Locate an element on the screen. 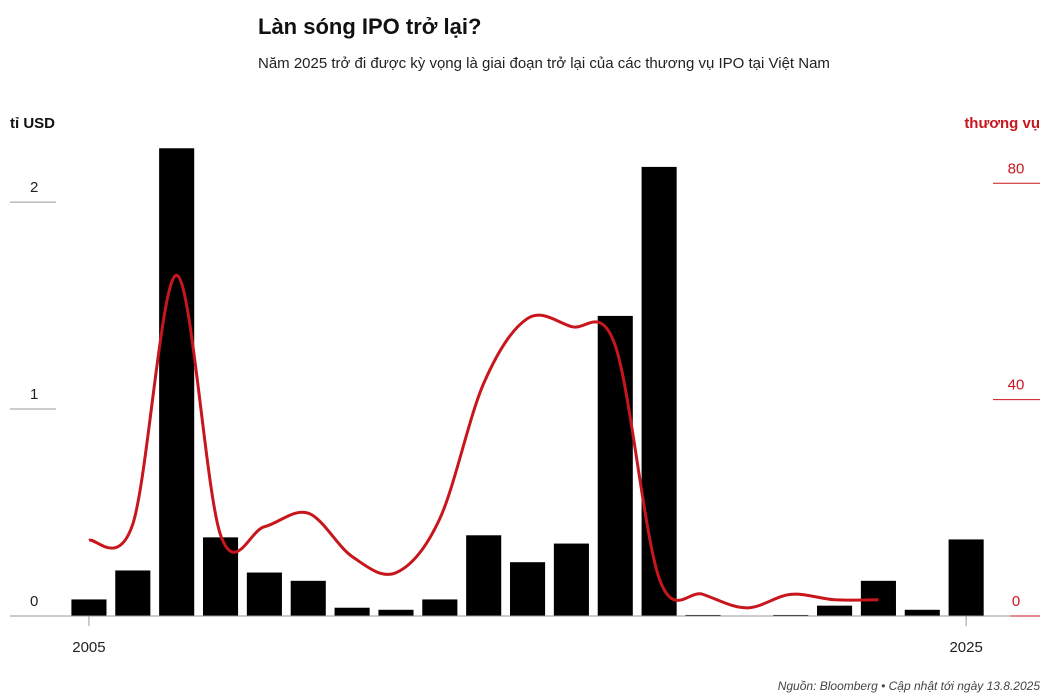  x-tick-label: 2025 is located at coordinates (965, 647).